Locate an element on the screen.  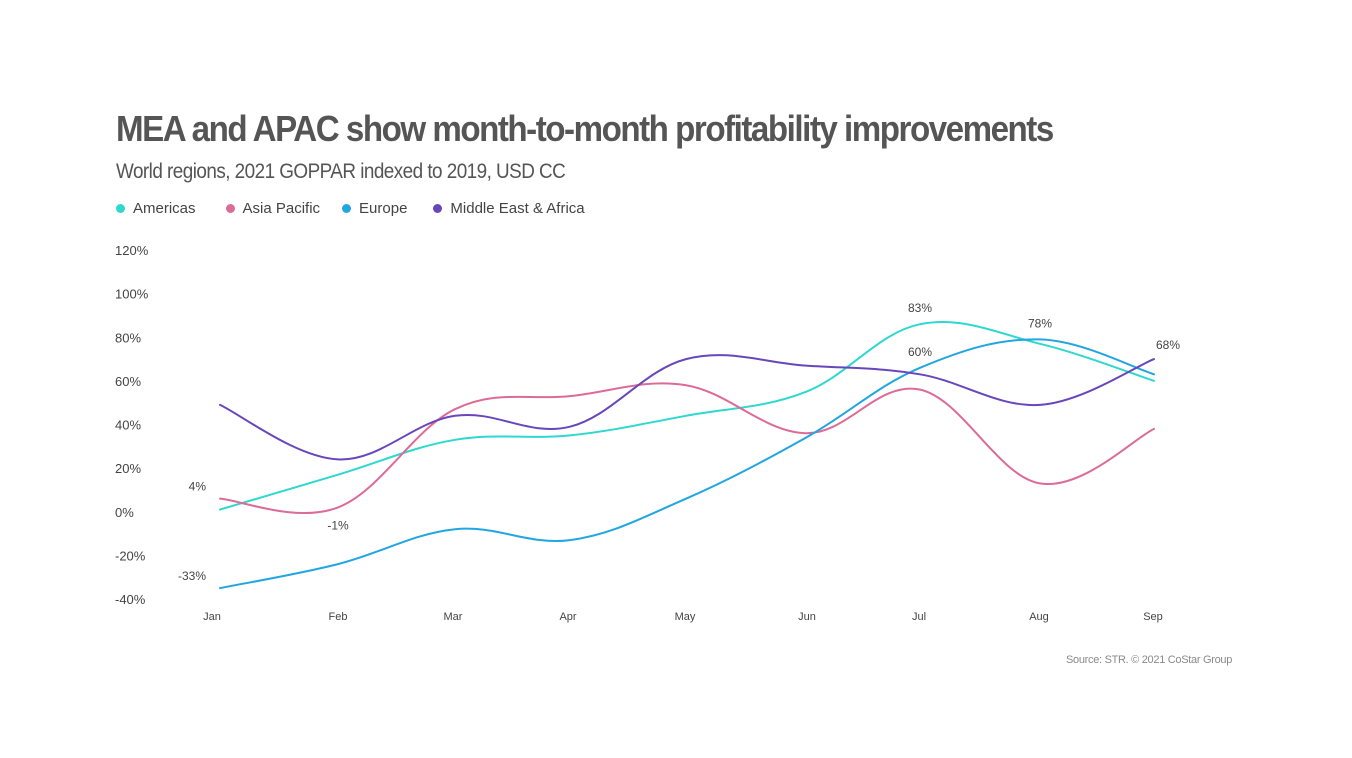
x-tick-label: Mar is located at coordinates (453, 617).